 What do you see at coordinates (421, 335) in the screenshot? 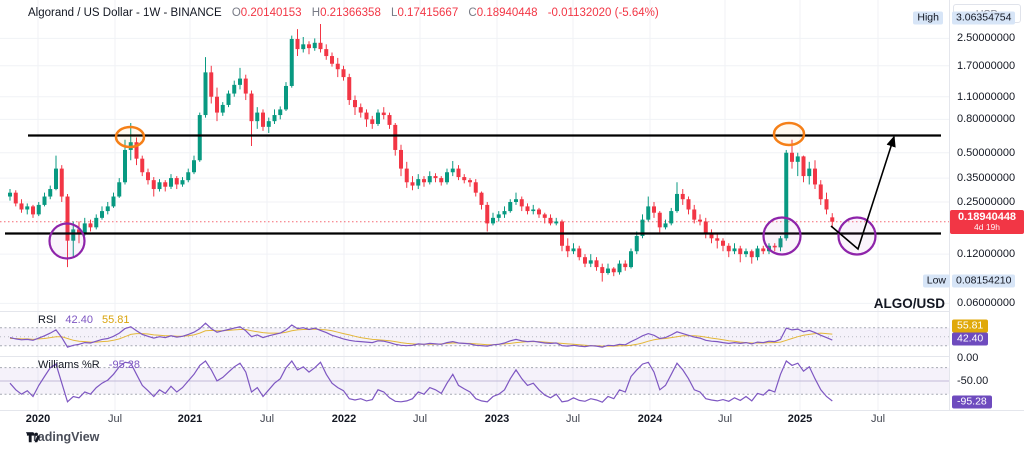
I see `rsi-plot` at bounding box center [421, 335].